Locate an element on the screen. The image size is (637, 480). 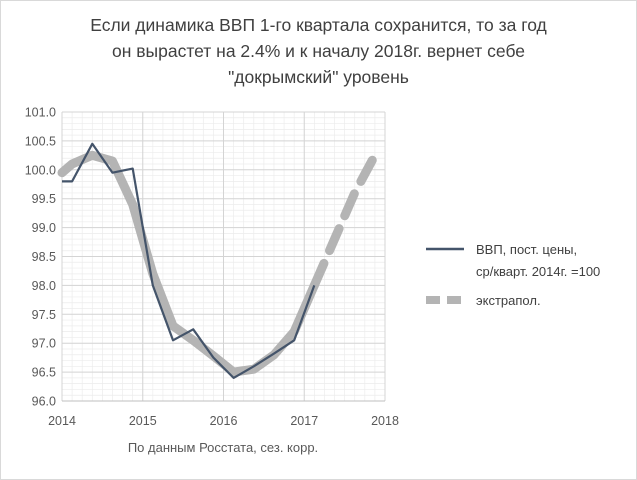
x-tick-label: 2014 is located at coordinates (62, 421).